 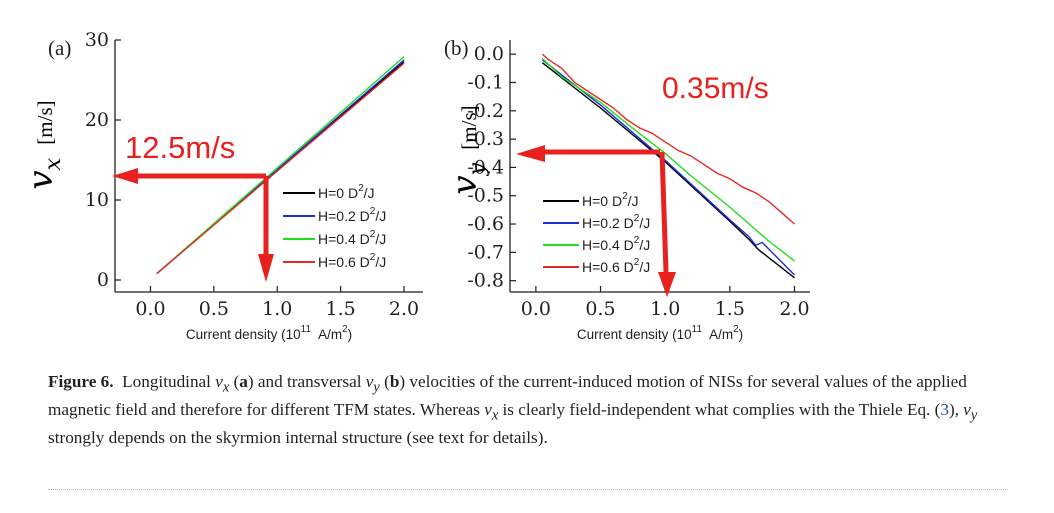 I want to click on y-tick-label: -0.4, so click(x=485, y=167).